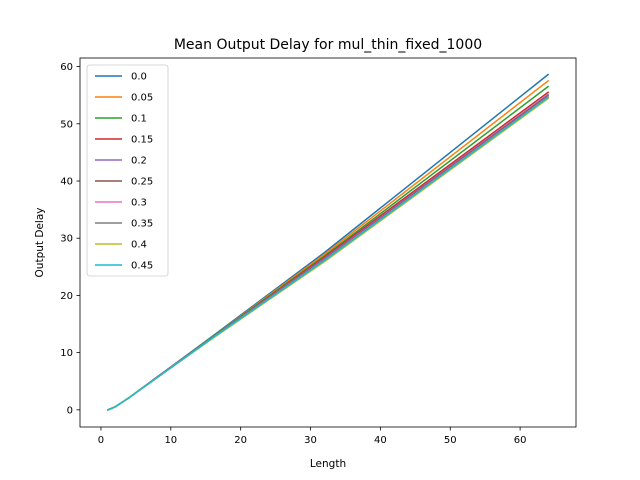 The height and width of the screenshot is (480, 640). I want to click on y-tick-label: 20, so click(66, 296).